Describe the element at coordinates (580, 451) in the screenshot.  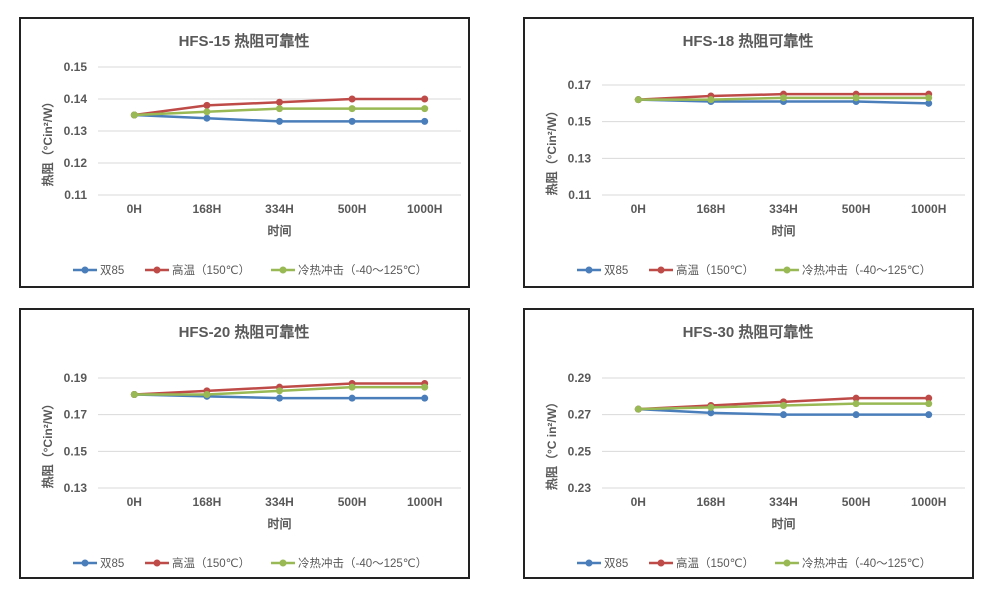
I see `y-tick-label: 0.25` at that location.